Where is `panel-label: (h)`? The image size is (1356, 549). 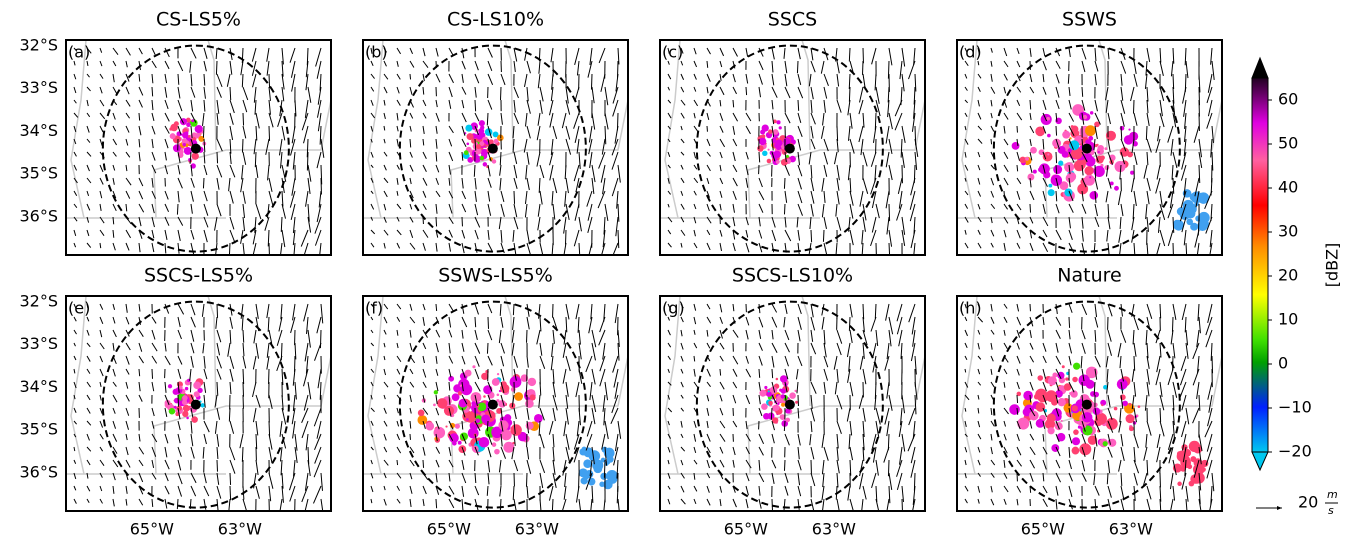 panel-label: (h) is located at coordinates (970, 308).